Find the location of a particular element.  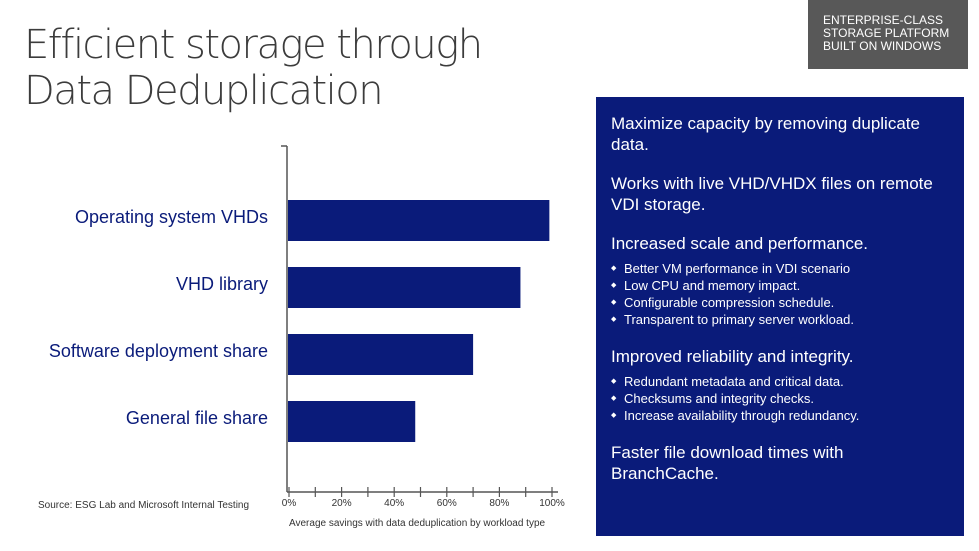

list-item: Transparent to primary server workload. is located at coordinates (782, 319).